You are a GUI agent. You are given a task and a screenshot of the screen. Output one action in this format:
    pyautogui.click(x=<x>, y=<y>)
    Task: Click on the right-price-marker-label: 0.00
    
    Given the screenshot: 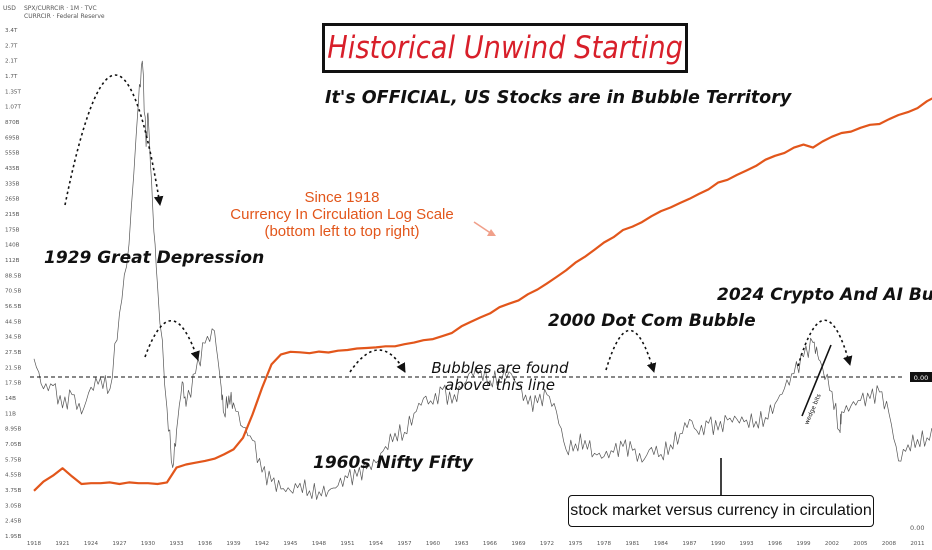 What is the action you would take?
    pyautogui.click(x=921, y=378)
    